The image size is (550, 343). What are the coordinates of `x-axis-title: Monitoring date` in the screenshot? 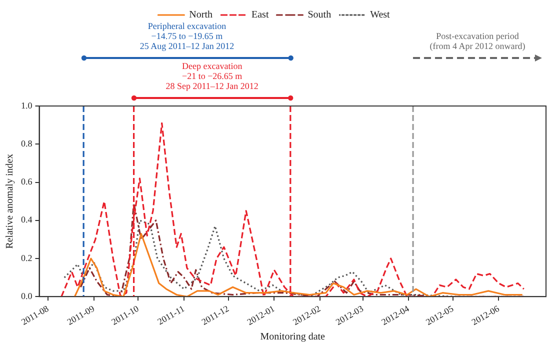 It's located at (293, 337).